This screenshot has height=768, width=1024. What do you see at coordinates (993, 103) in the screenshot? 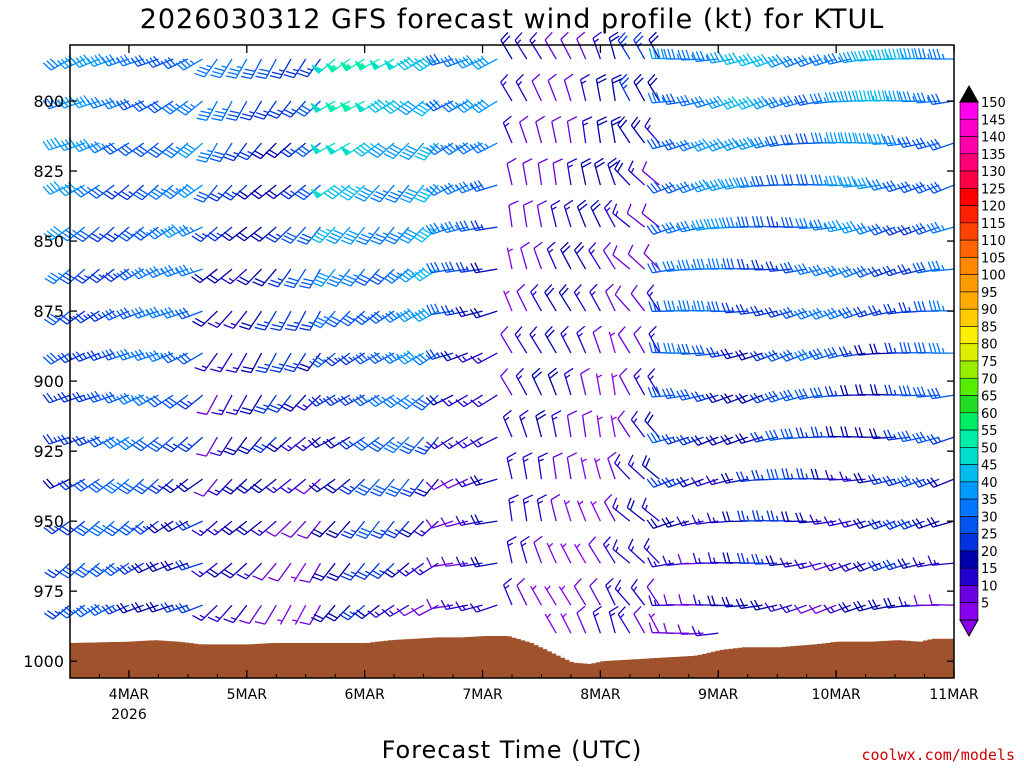
I see `colorbar-label: 150` at bounding box center [993, 103].